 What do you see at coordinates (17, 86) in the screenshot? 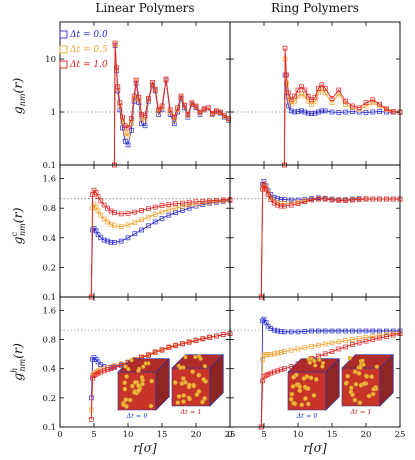
I see `ylabel-row-1-arg: (r)` at bounding box center [17, 86].